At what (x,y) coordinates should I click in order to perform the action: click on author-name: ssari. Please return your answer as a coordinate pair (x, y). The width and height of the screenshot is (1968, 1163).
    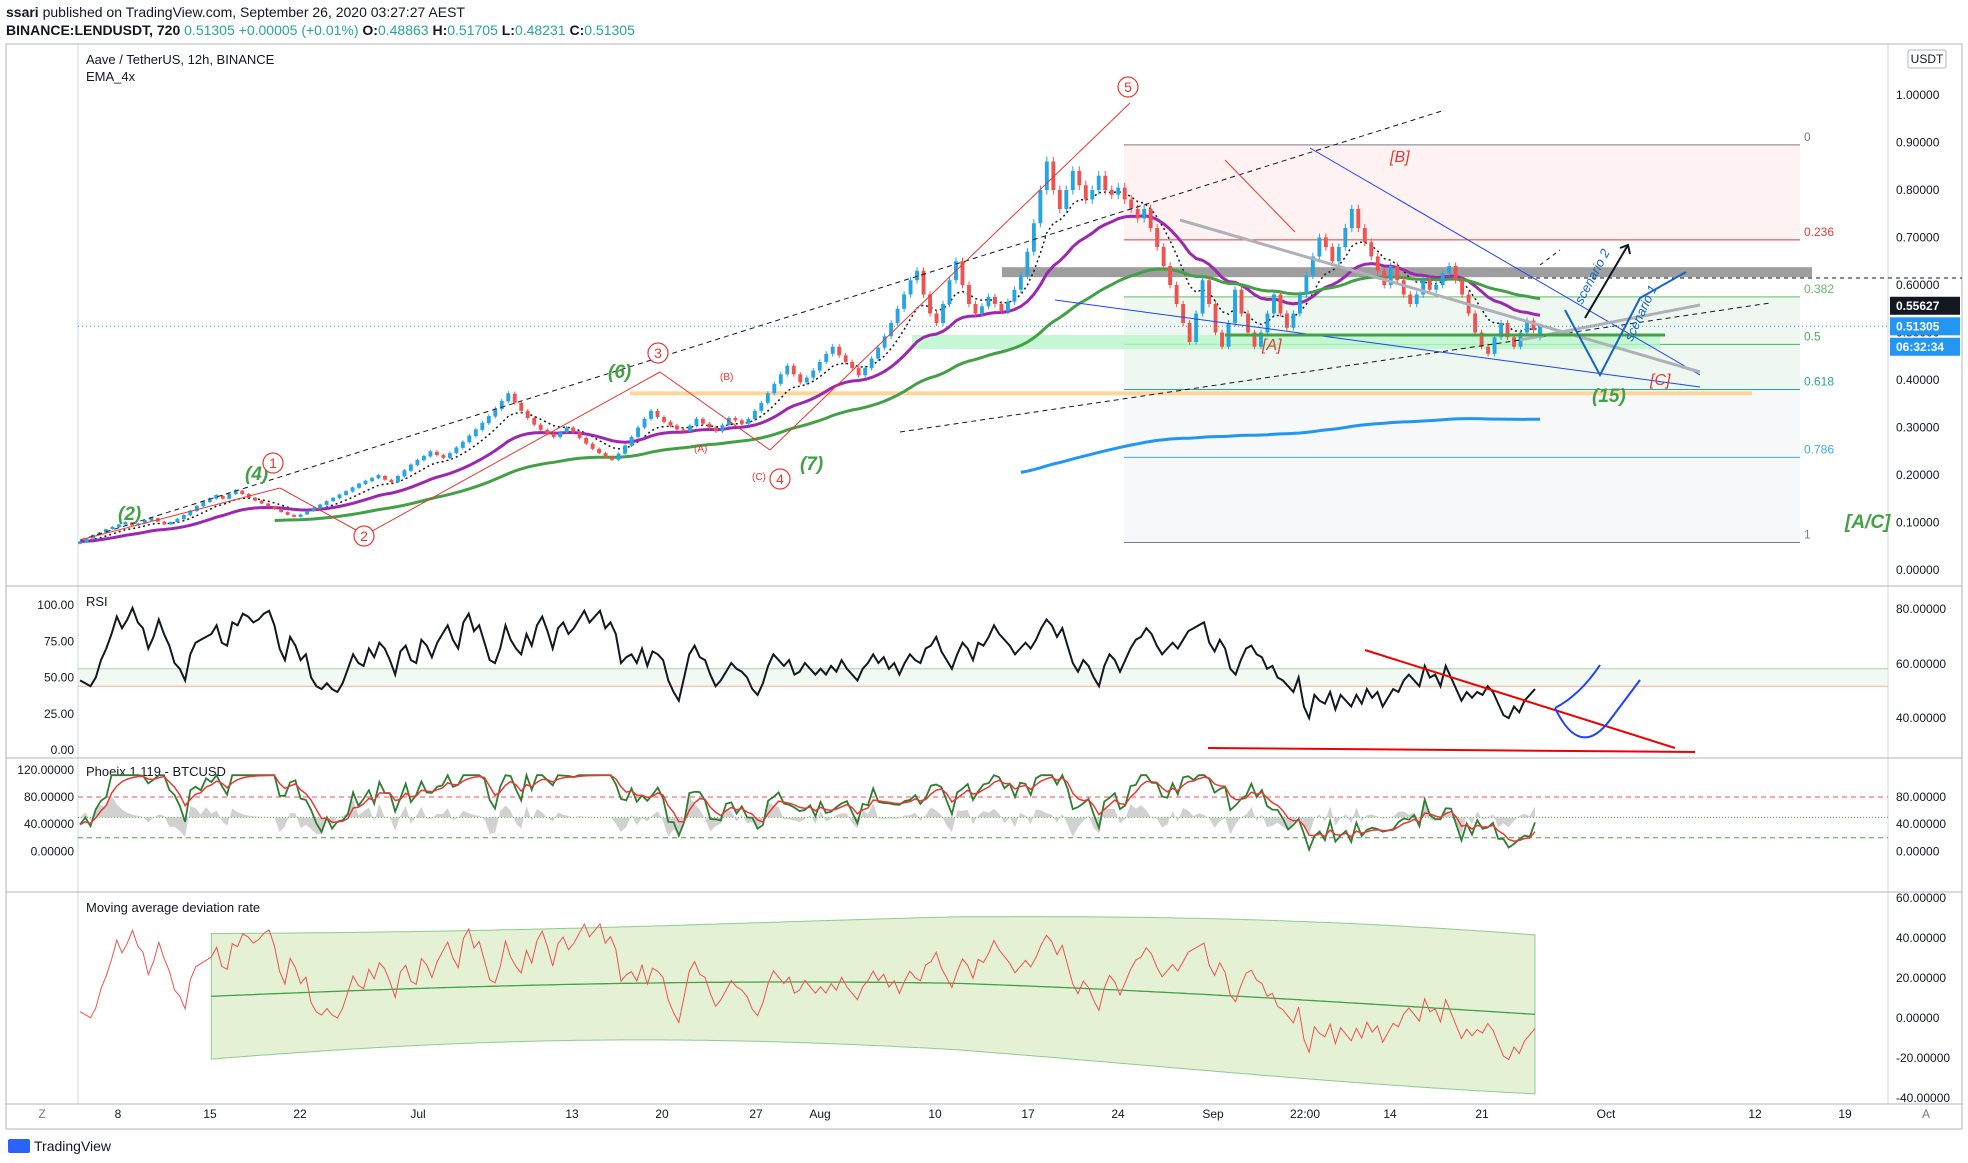
    Looking at the image, I should click on (22, 12).